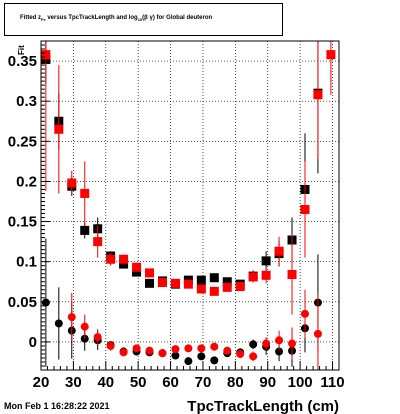  Describe the element at coordinates (26, 262) in the screenshot. I see `y-tick-label: 0.1` at that location.